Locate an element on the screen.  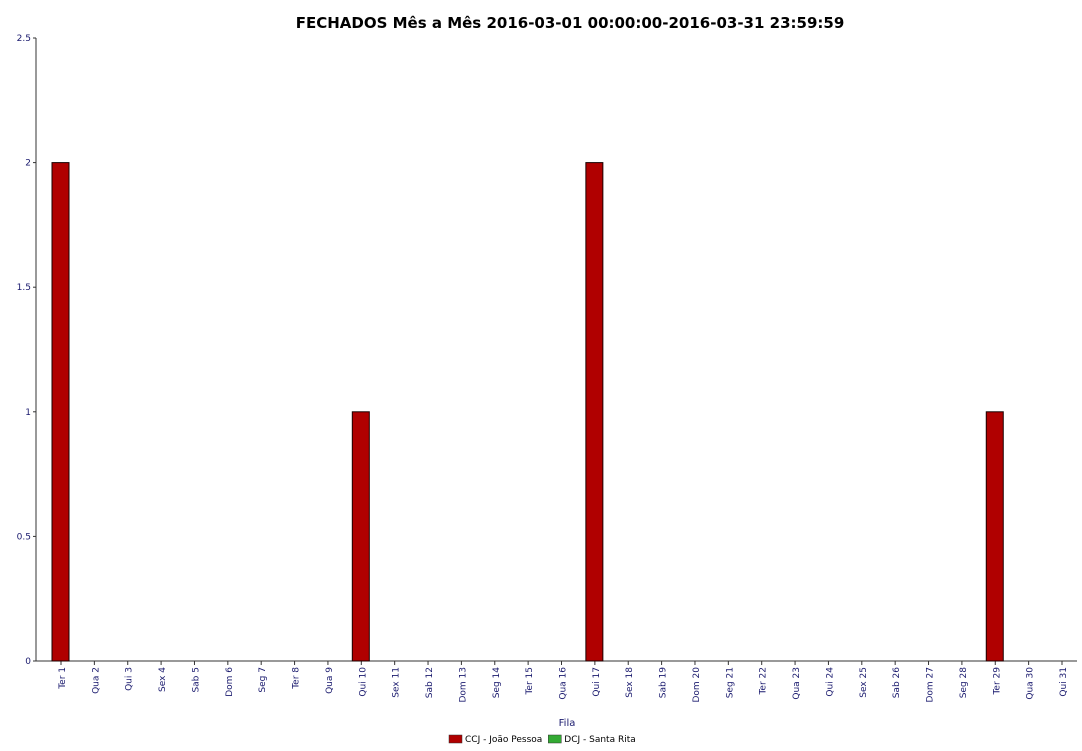
x-tick-label: Sab 19 is located at coordinates (664, 683).